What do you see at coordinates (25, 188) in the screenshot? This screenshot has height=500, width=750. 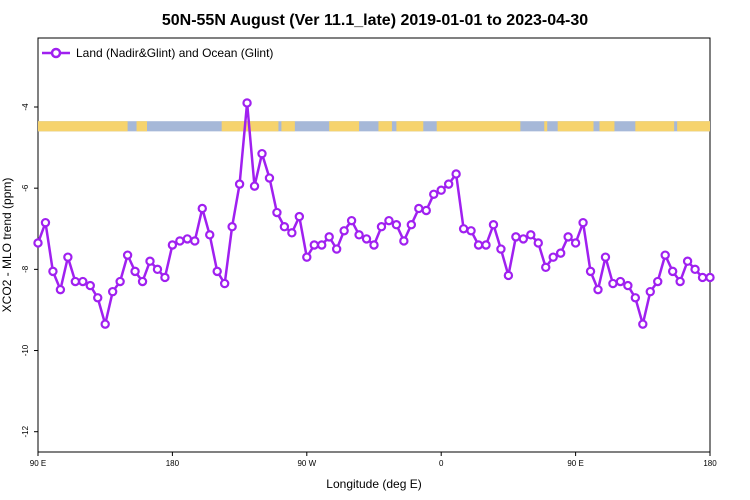 I see `y-tick-label: -6` at bounding box center [25, 188].